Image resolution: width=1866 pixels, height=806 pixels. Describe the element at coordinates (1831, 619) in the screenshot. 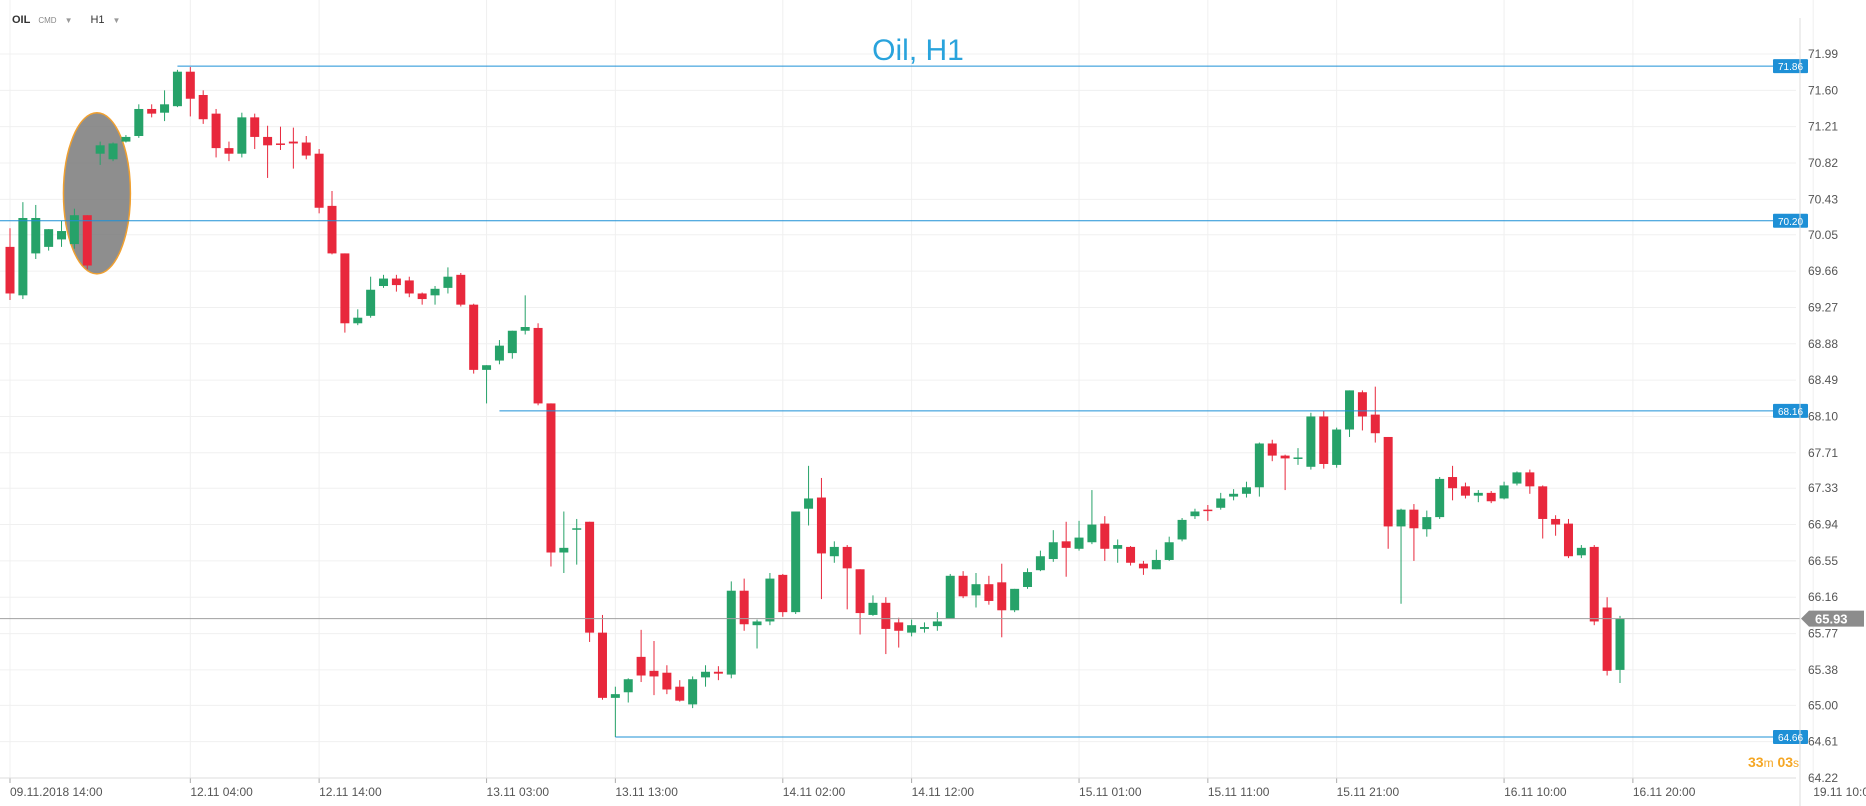

I see `current-price-label: 65.93` at that location.